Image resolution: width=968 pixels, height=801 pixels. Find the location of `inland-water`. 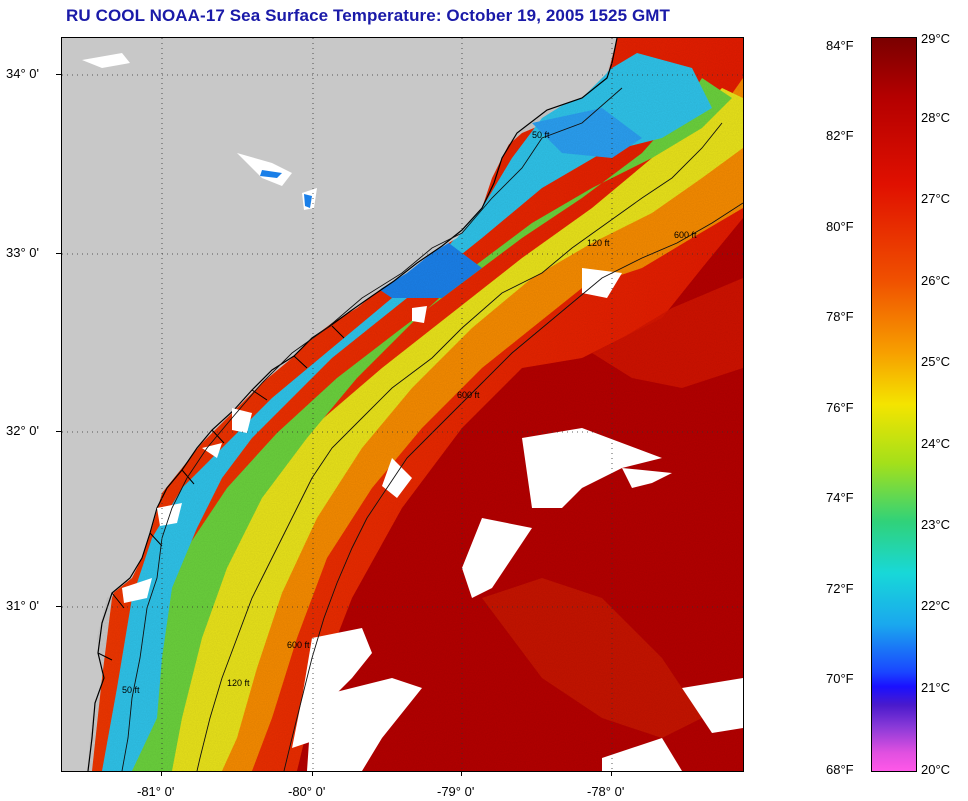

inland-water is located at coordinates (286, 189).